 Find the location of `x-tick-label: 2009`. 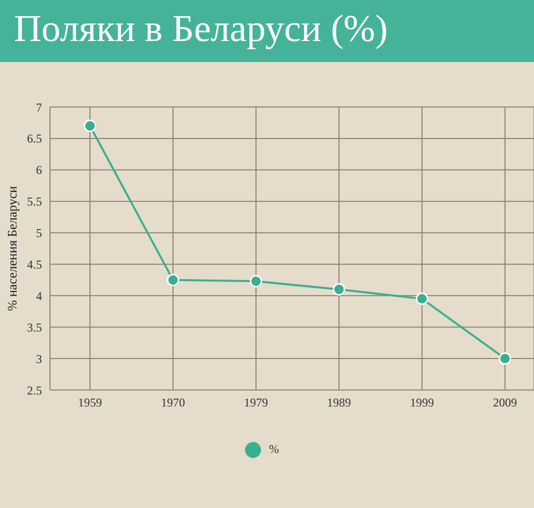

x-tick-label: 2009 is located at coordinates (505, 403).